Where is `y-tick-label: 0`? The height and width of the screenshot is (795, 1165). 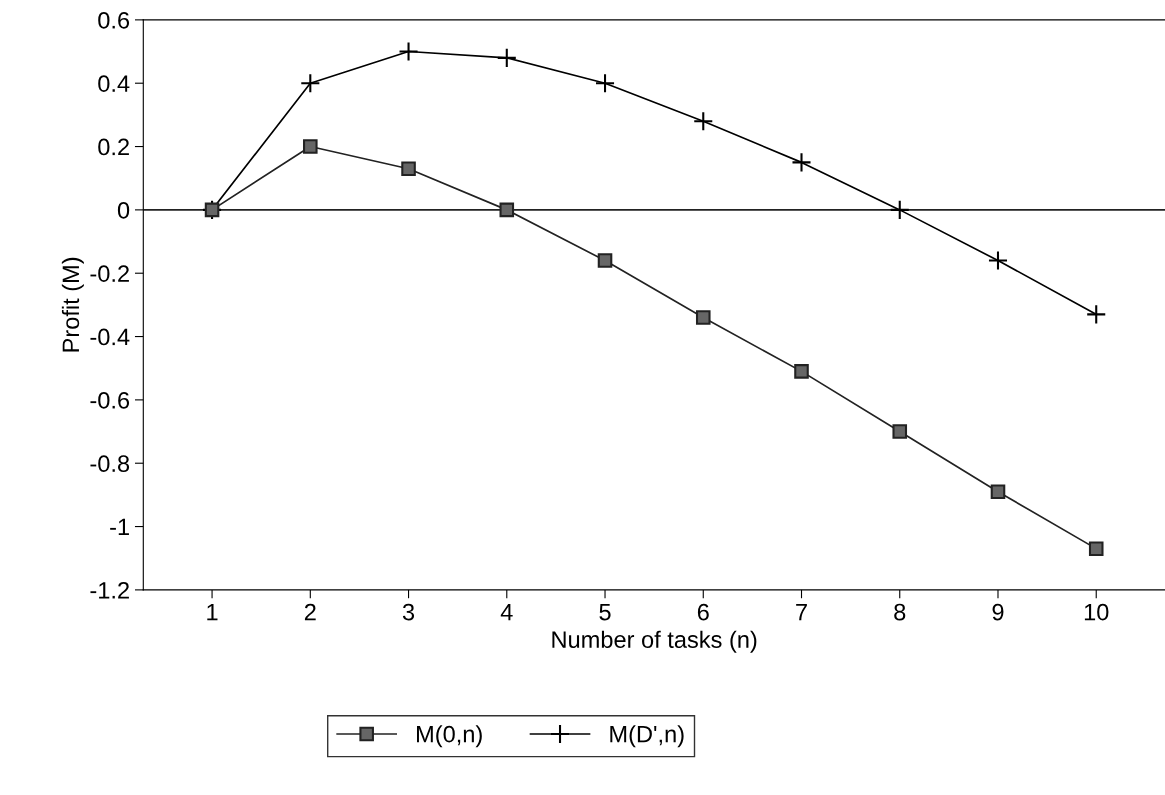 y-tick-label: 0 is located at coordinates (123, 210).